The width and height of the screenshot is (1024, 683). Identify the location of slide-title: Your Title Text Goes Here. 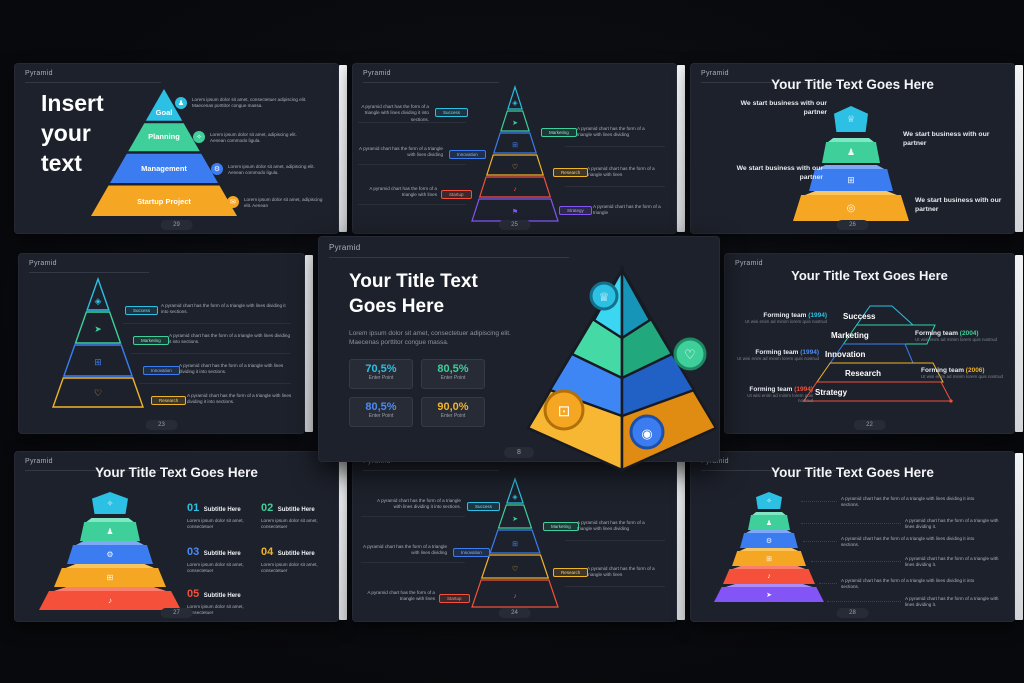
(869, 275).